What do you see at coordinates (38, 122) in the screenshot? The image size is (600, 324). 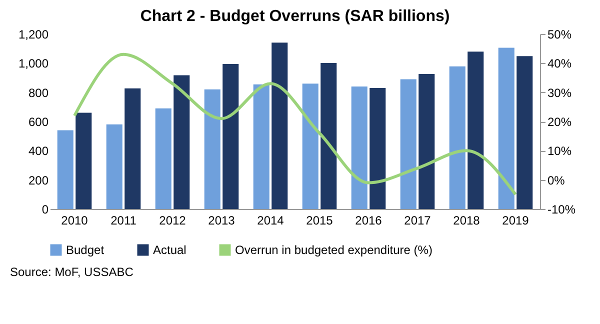 I see `y-tick-label: 600` at bounding box center [38, 122].